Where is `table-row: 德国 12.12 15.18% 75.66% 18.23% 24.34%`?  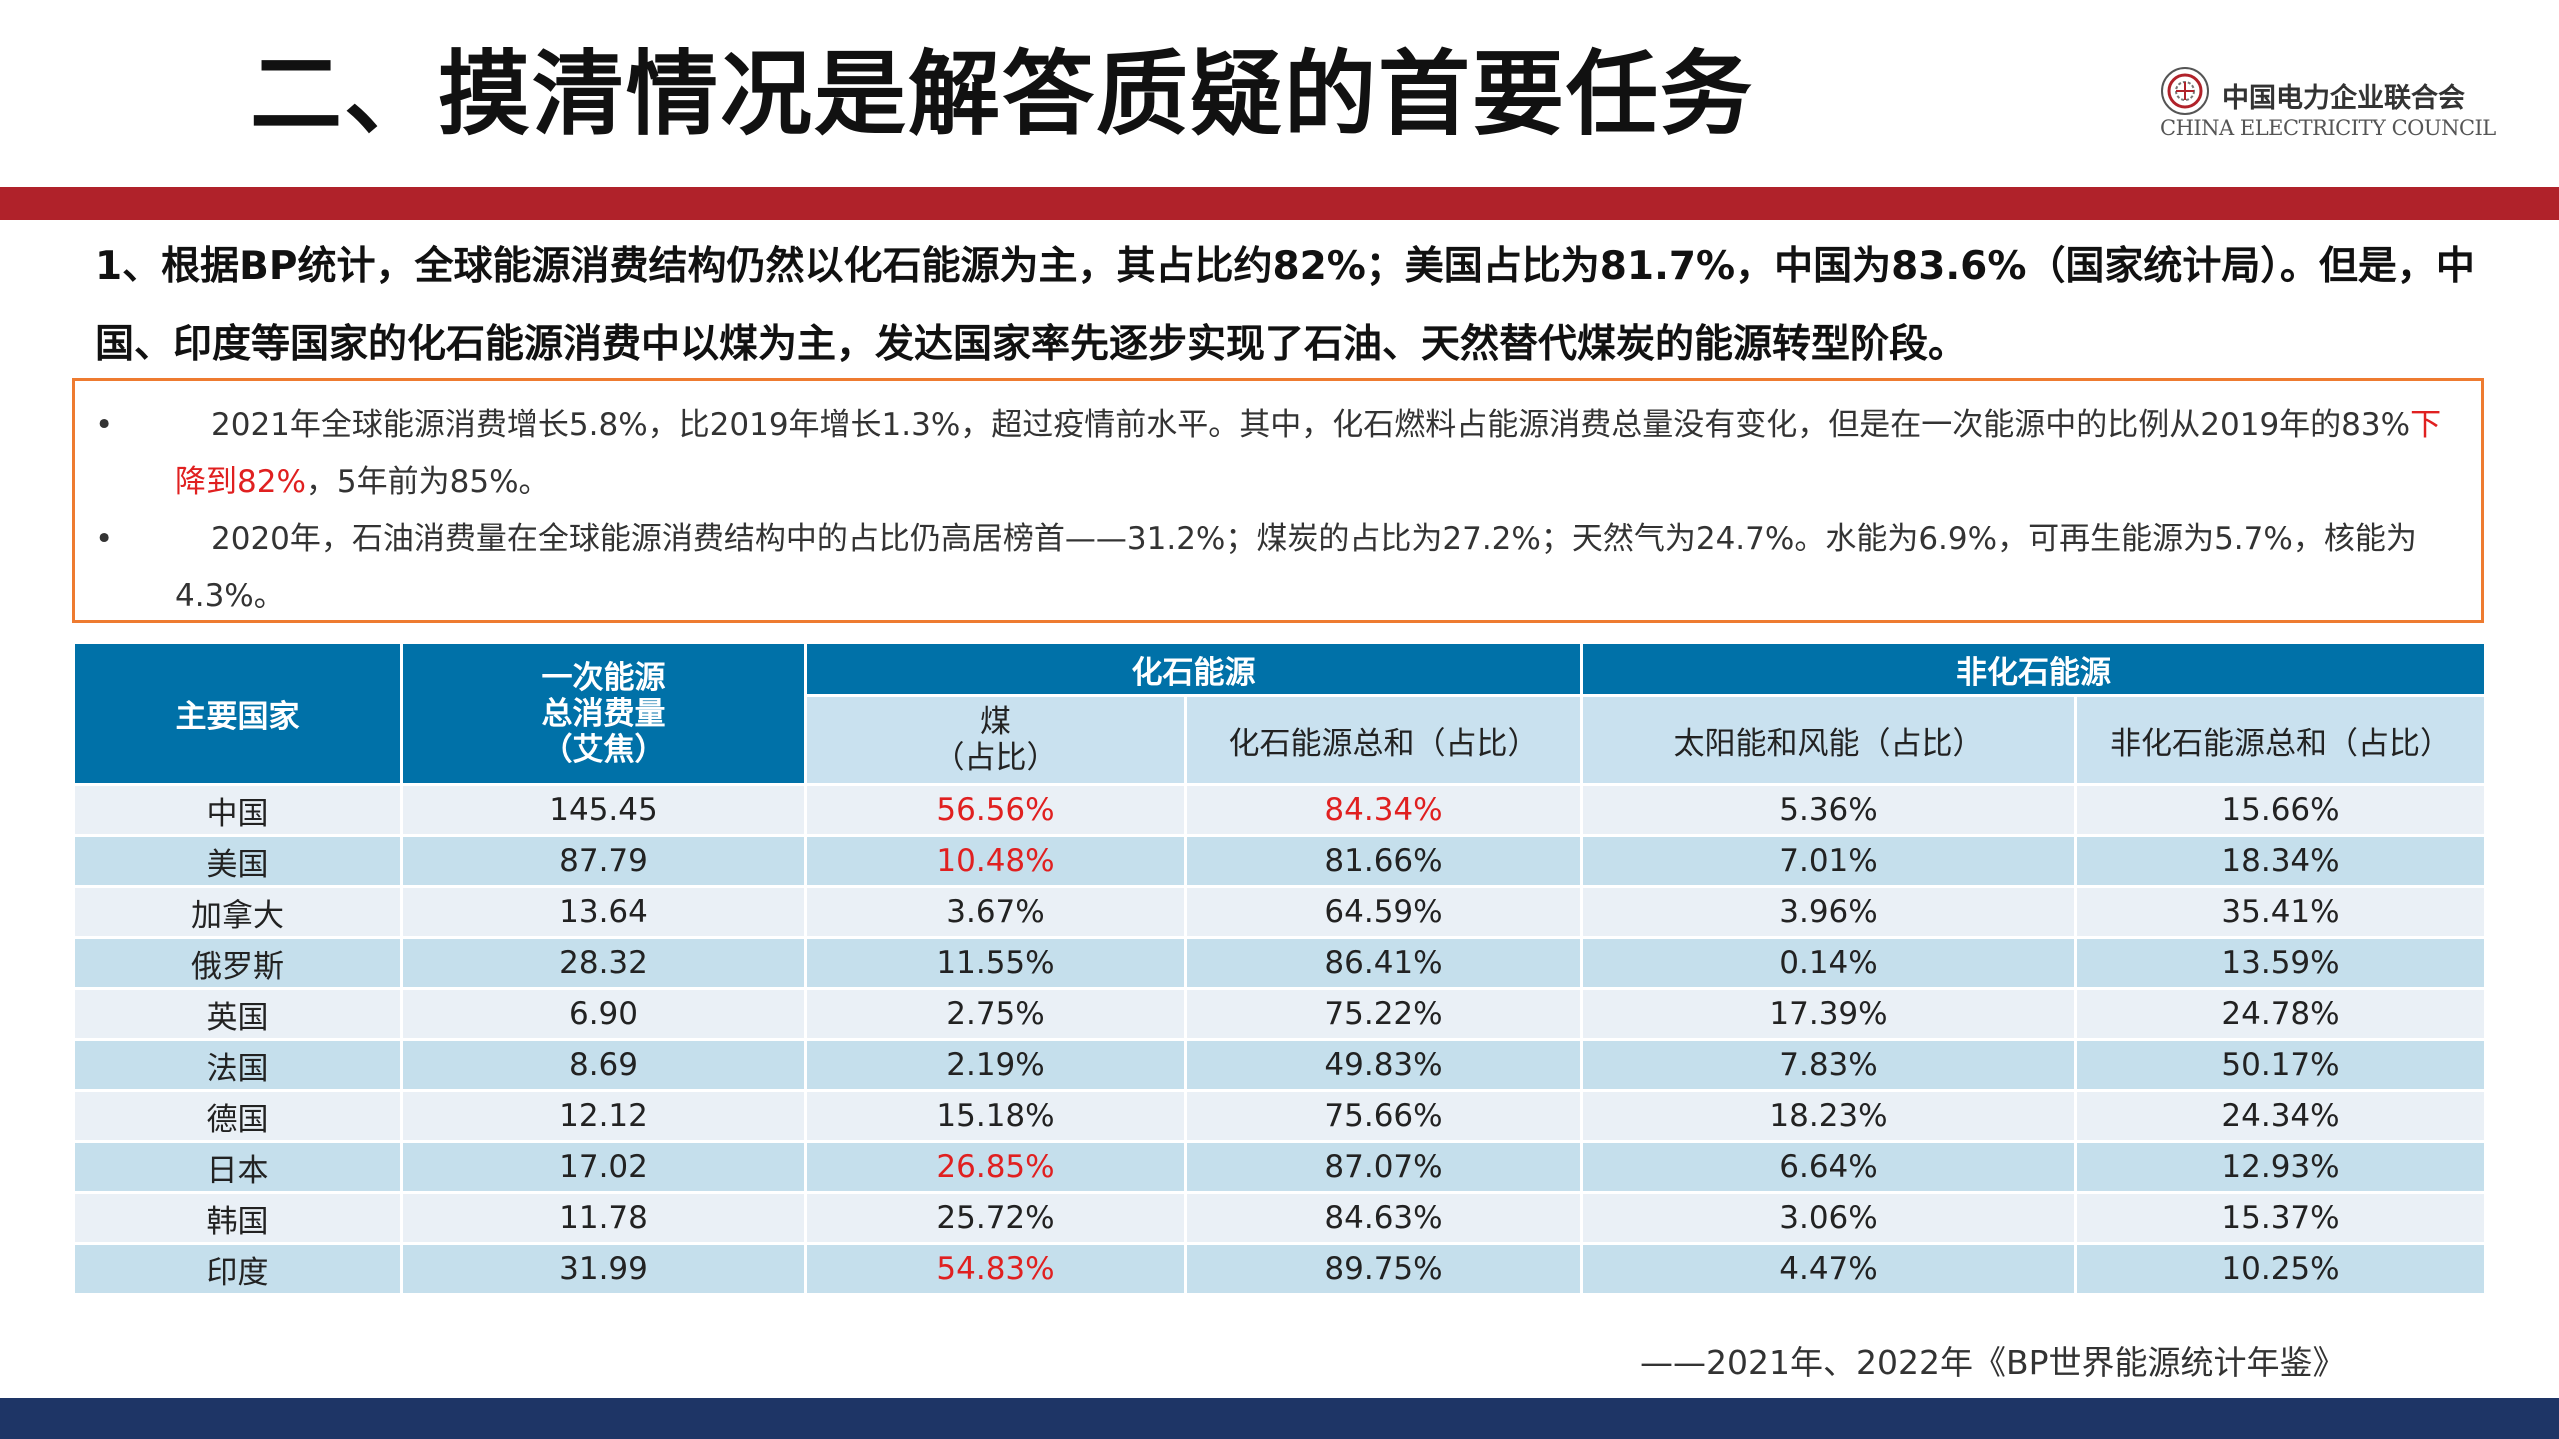
table-row: 德国 12.12 15.18% 75.66% 18.23% 24.34% is located at coordinates (1279, 1116).